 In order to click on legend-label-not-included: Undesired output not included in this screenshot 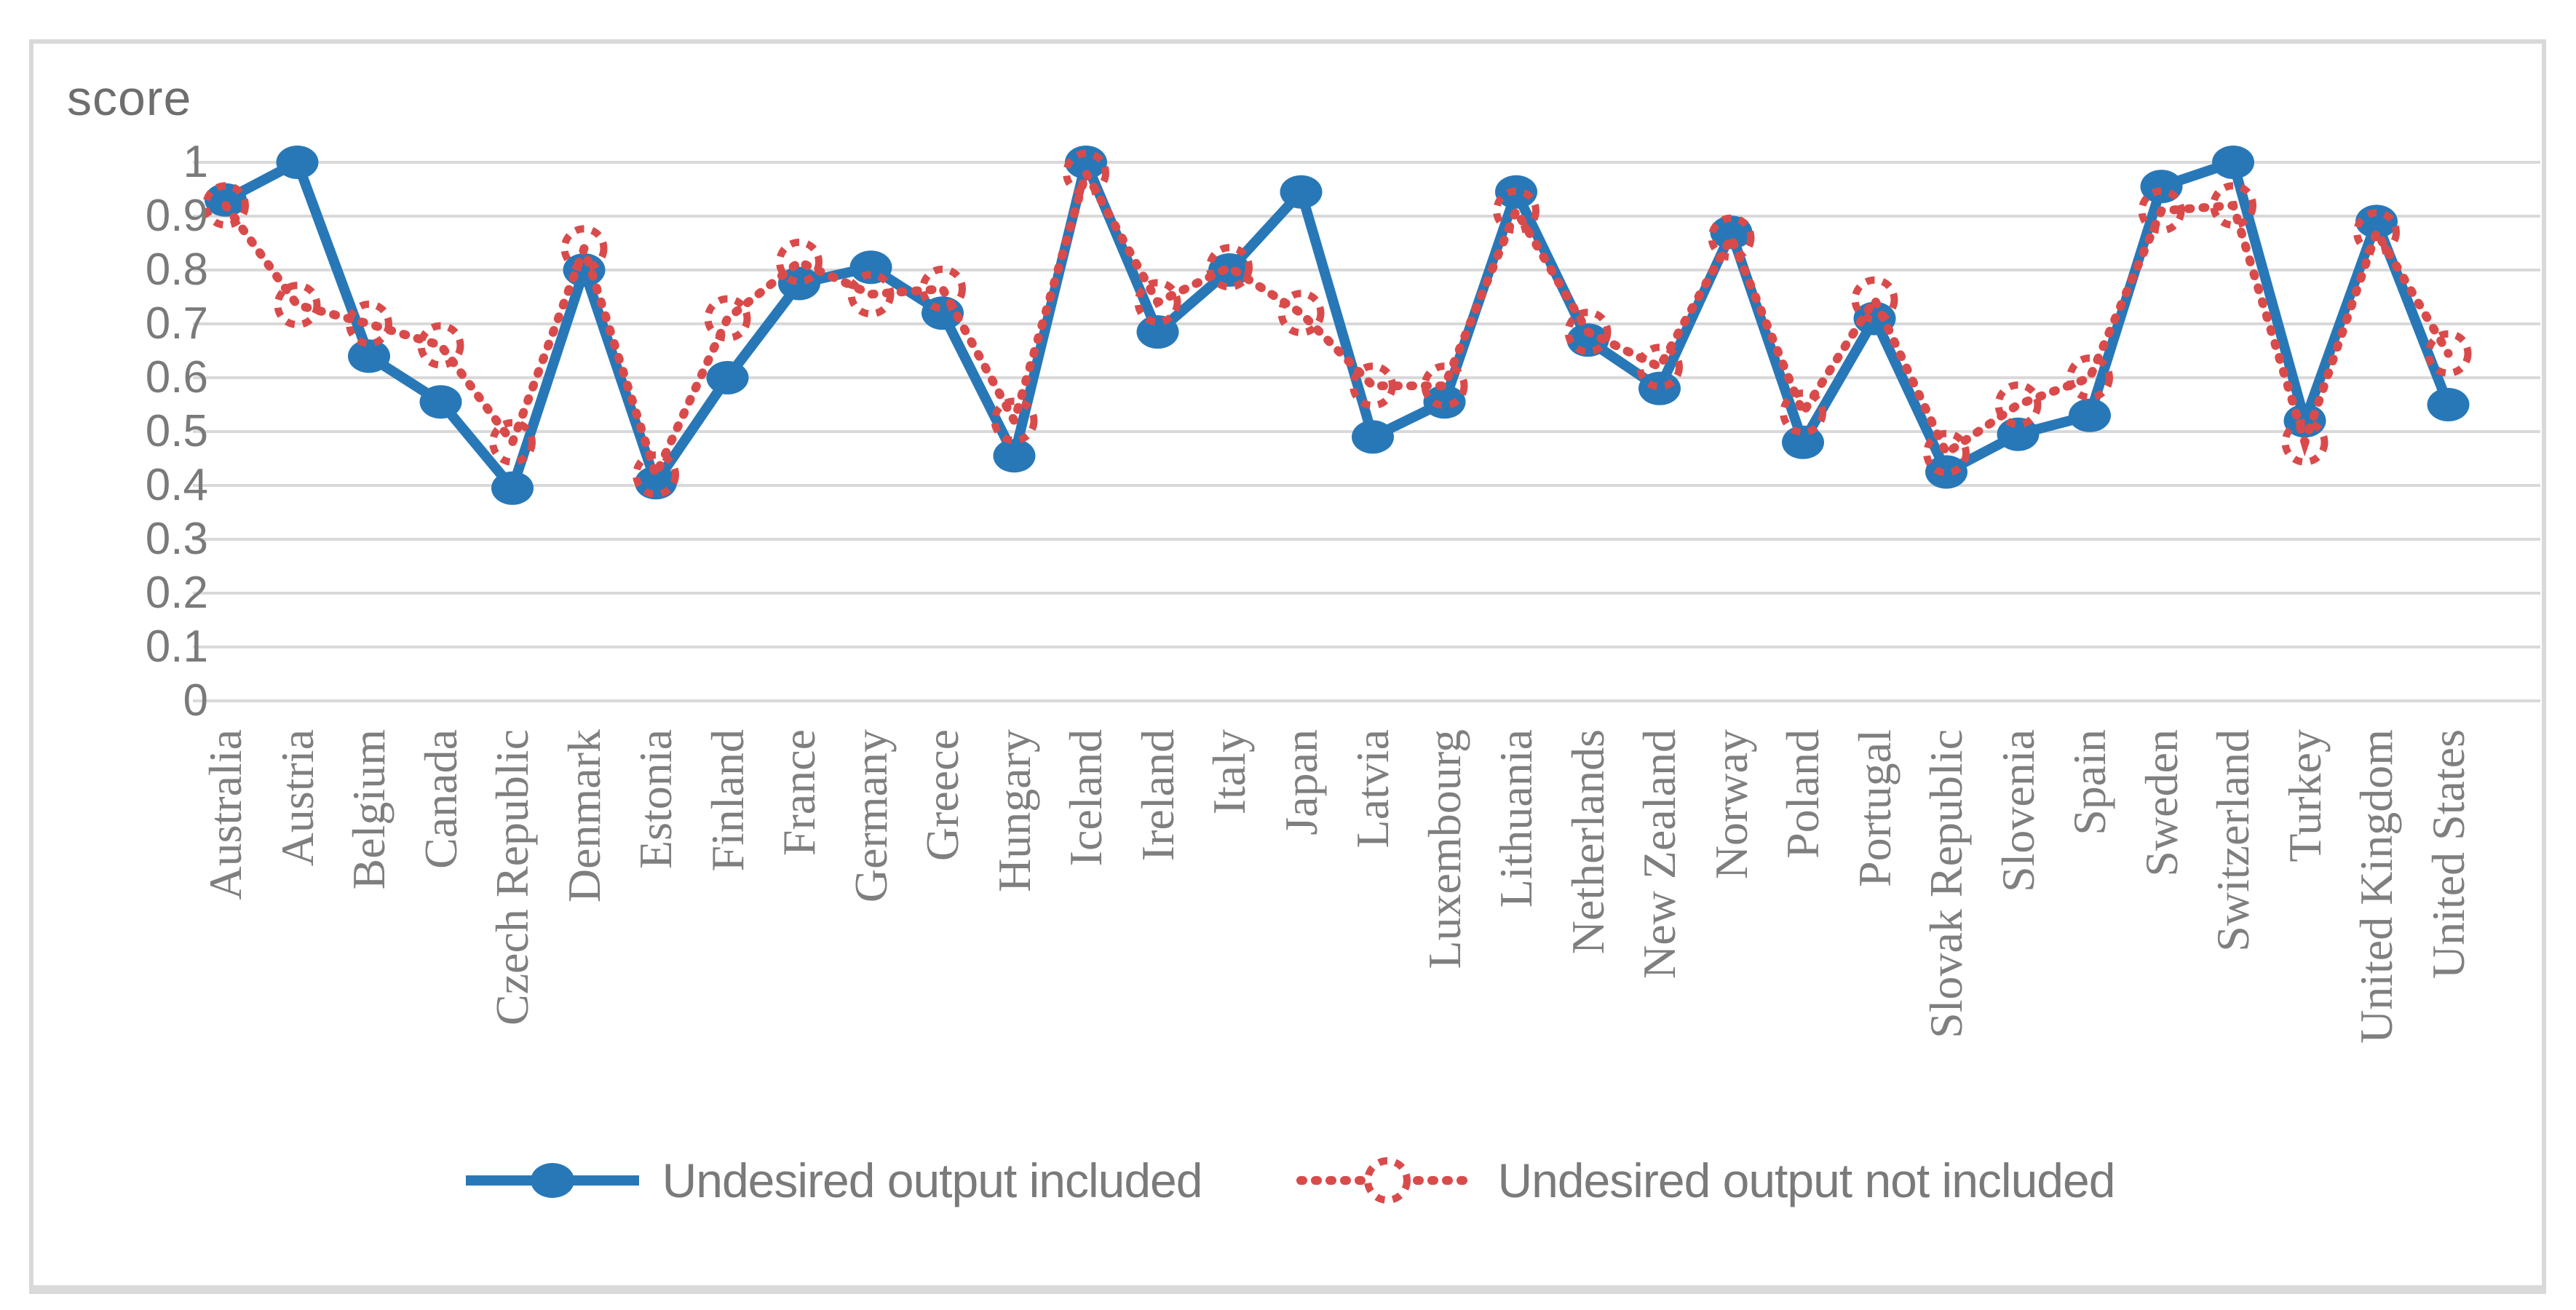, I will do `click(1806, 1180)`.